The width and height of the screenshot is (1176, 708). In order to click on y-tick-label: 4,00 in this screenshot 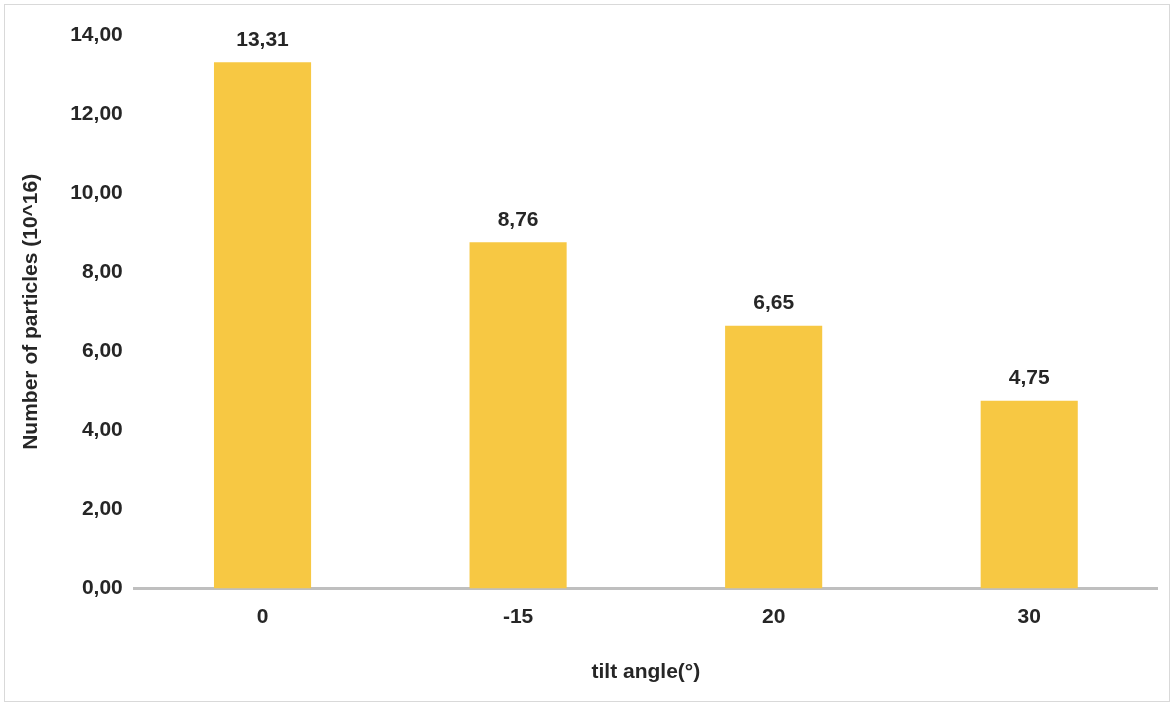, I will do `click(102, 429)`.